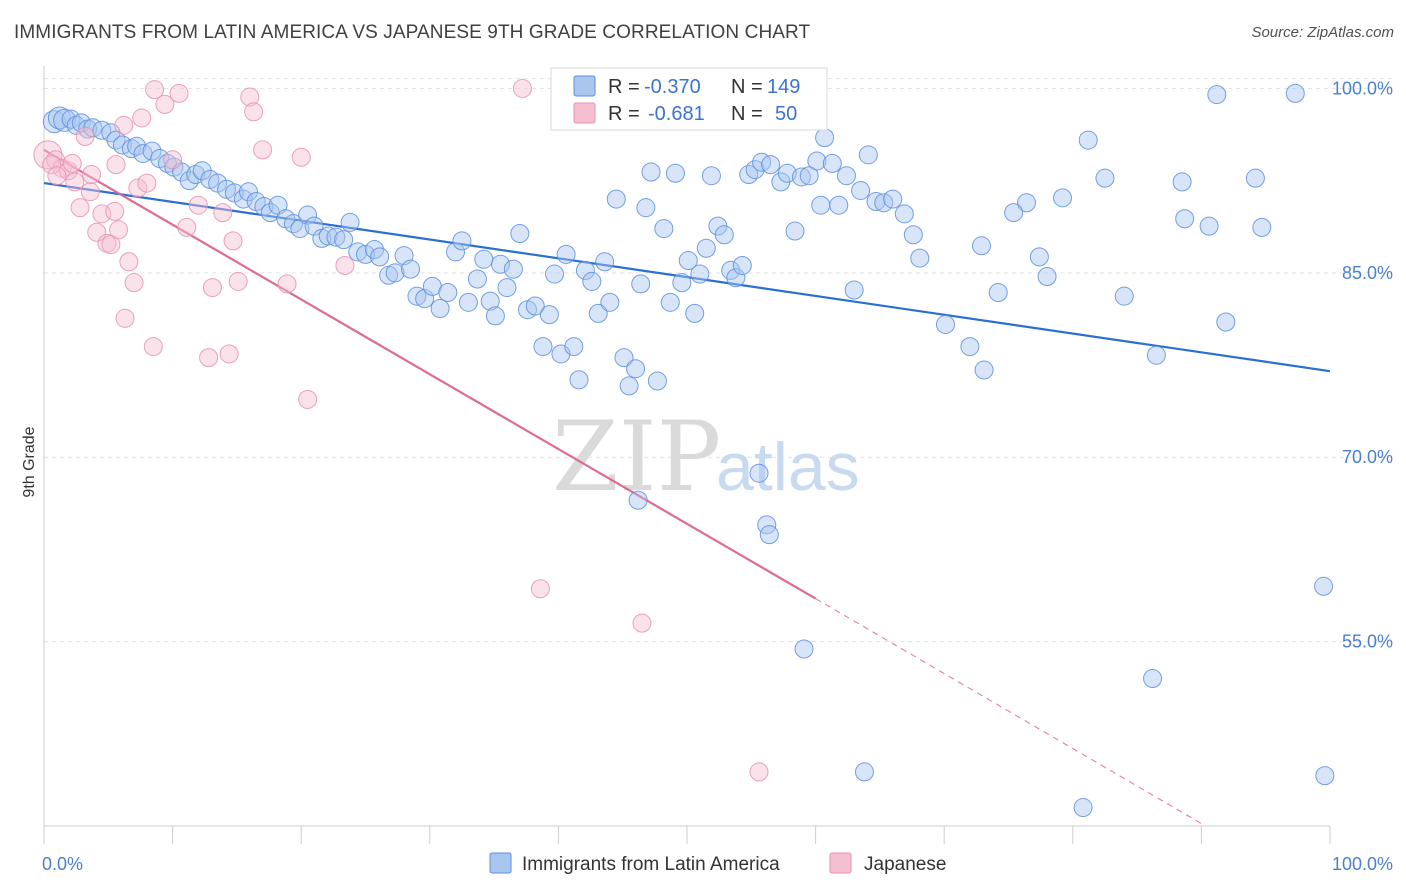 This screenshot has width=1406, height=892. I want to click on trend-line-japanese-extension, so click(1008, 711).